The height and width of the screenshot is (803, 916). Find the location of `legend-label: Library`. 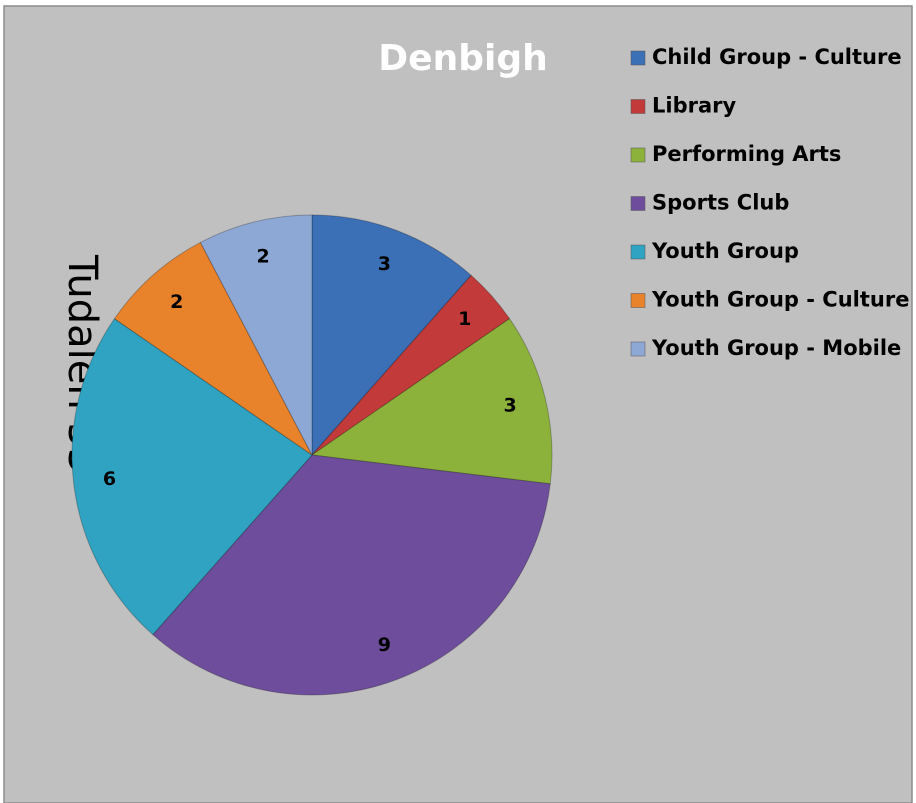

legend-label: Library is located at coordinates (694, 106).